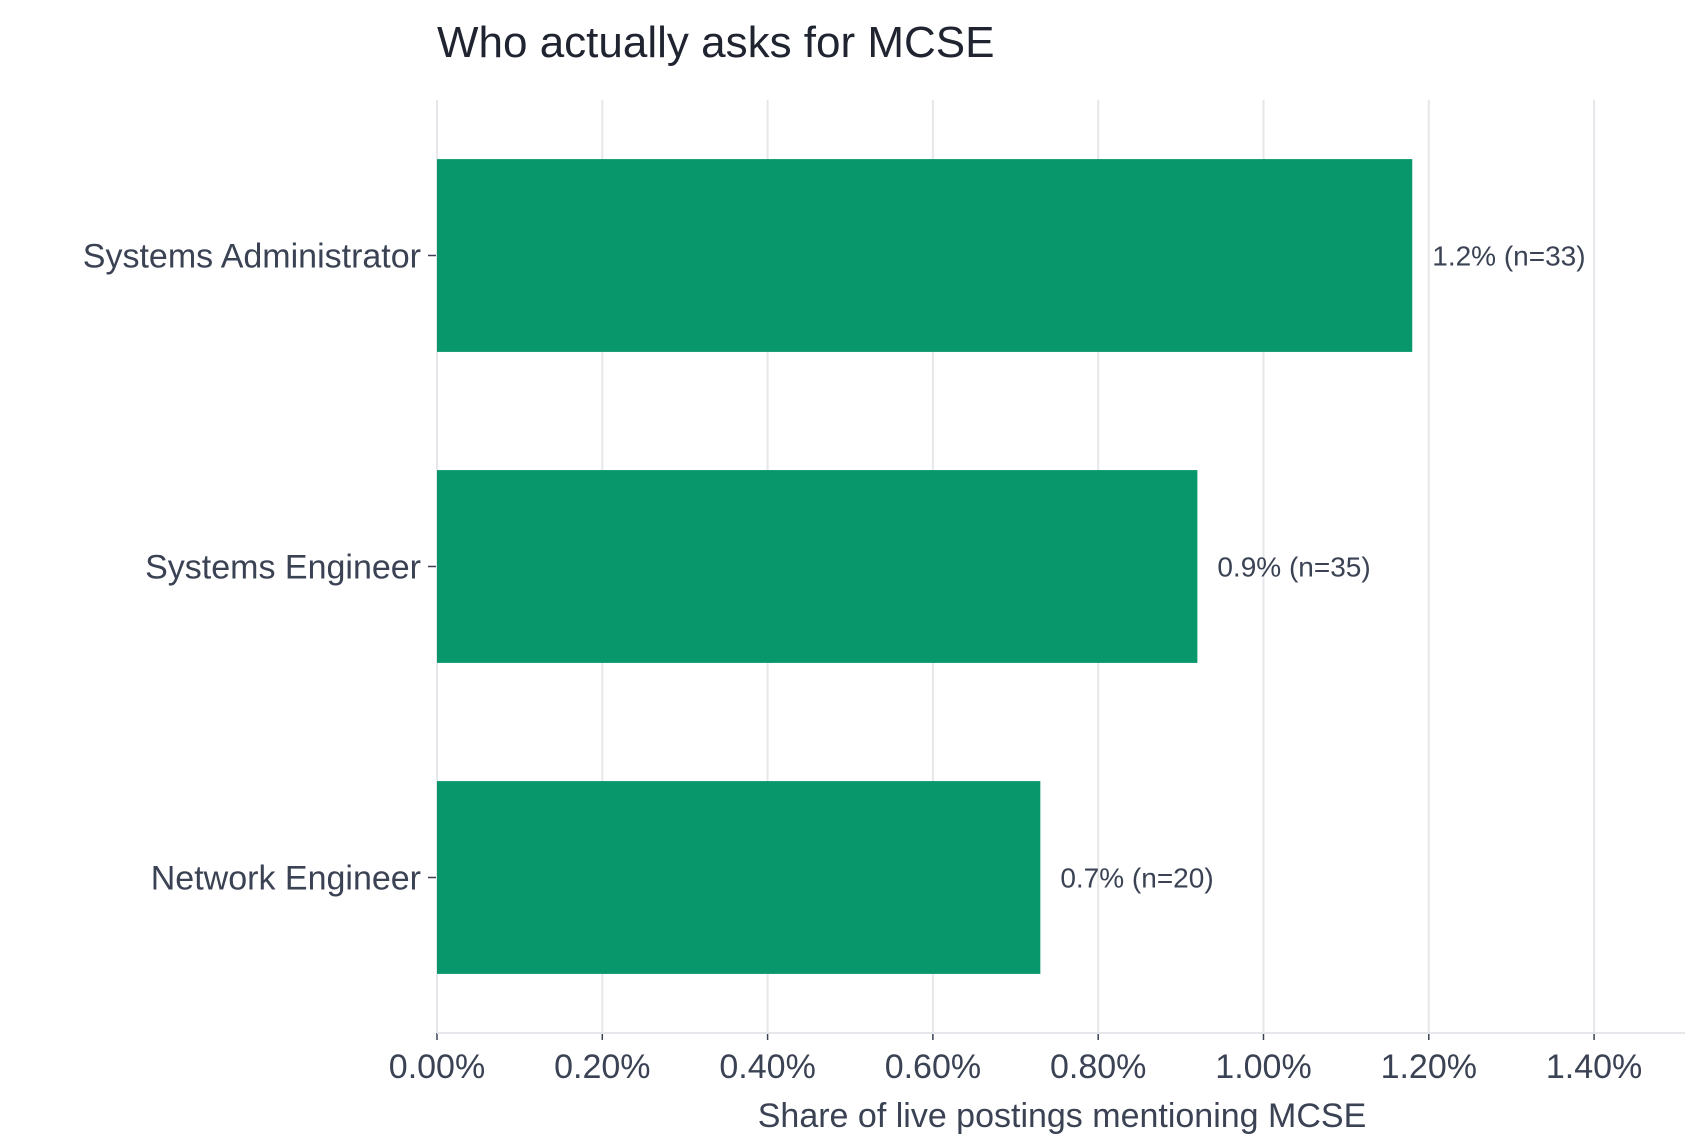  I want to click on x-tick-label: 0.60%, so click(933, 1067).